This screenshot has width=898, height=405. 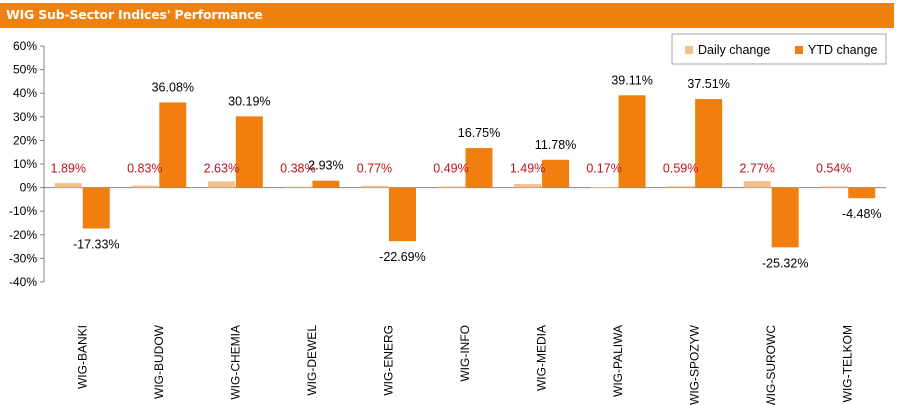 I want to click on category-label: WIG-BANKI, so click(x=82, y=357).